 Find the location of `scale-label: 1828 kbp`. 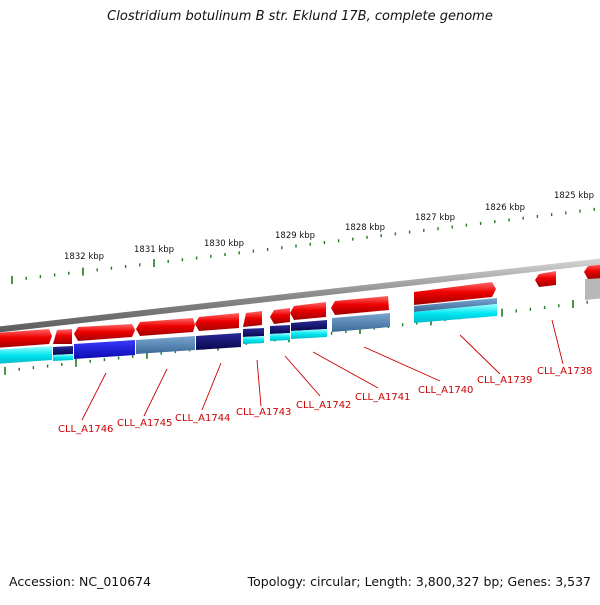

scale-label: 1828 kbp is located at coordinates (365, 228).